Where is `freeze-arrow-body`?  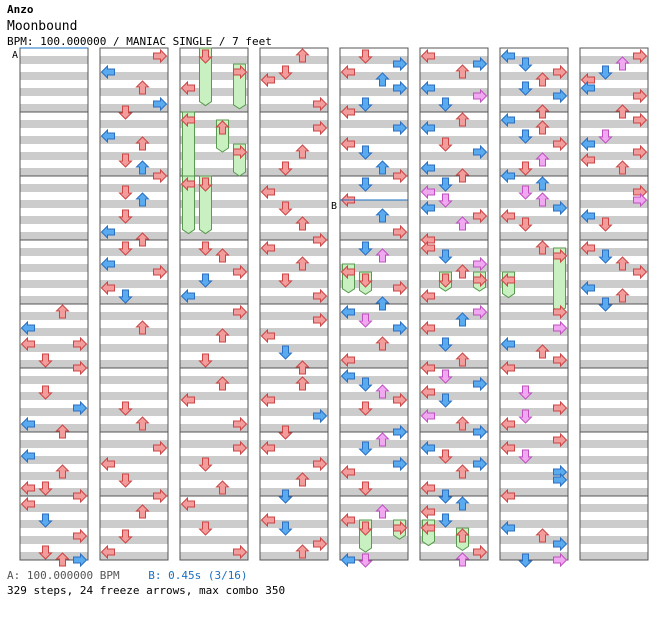
freeze-arrow-body is located at coordinates (205, 77).